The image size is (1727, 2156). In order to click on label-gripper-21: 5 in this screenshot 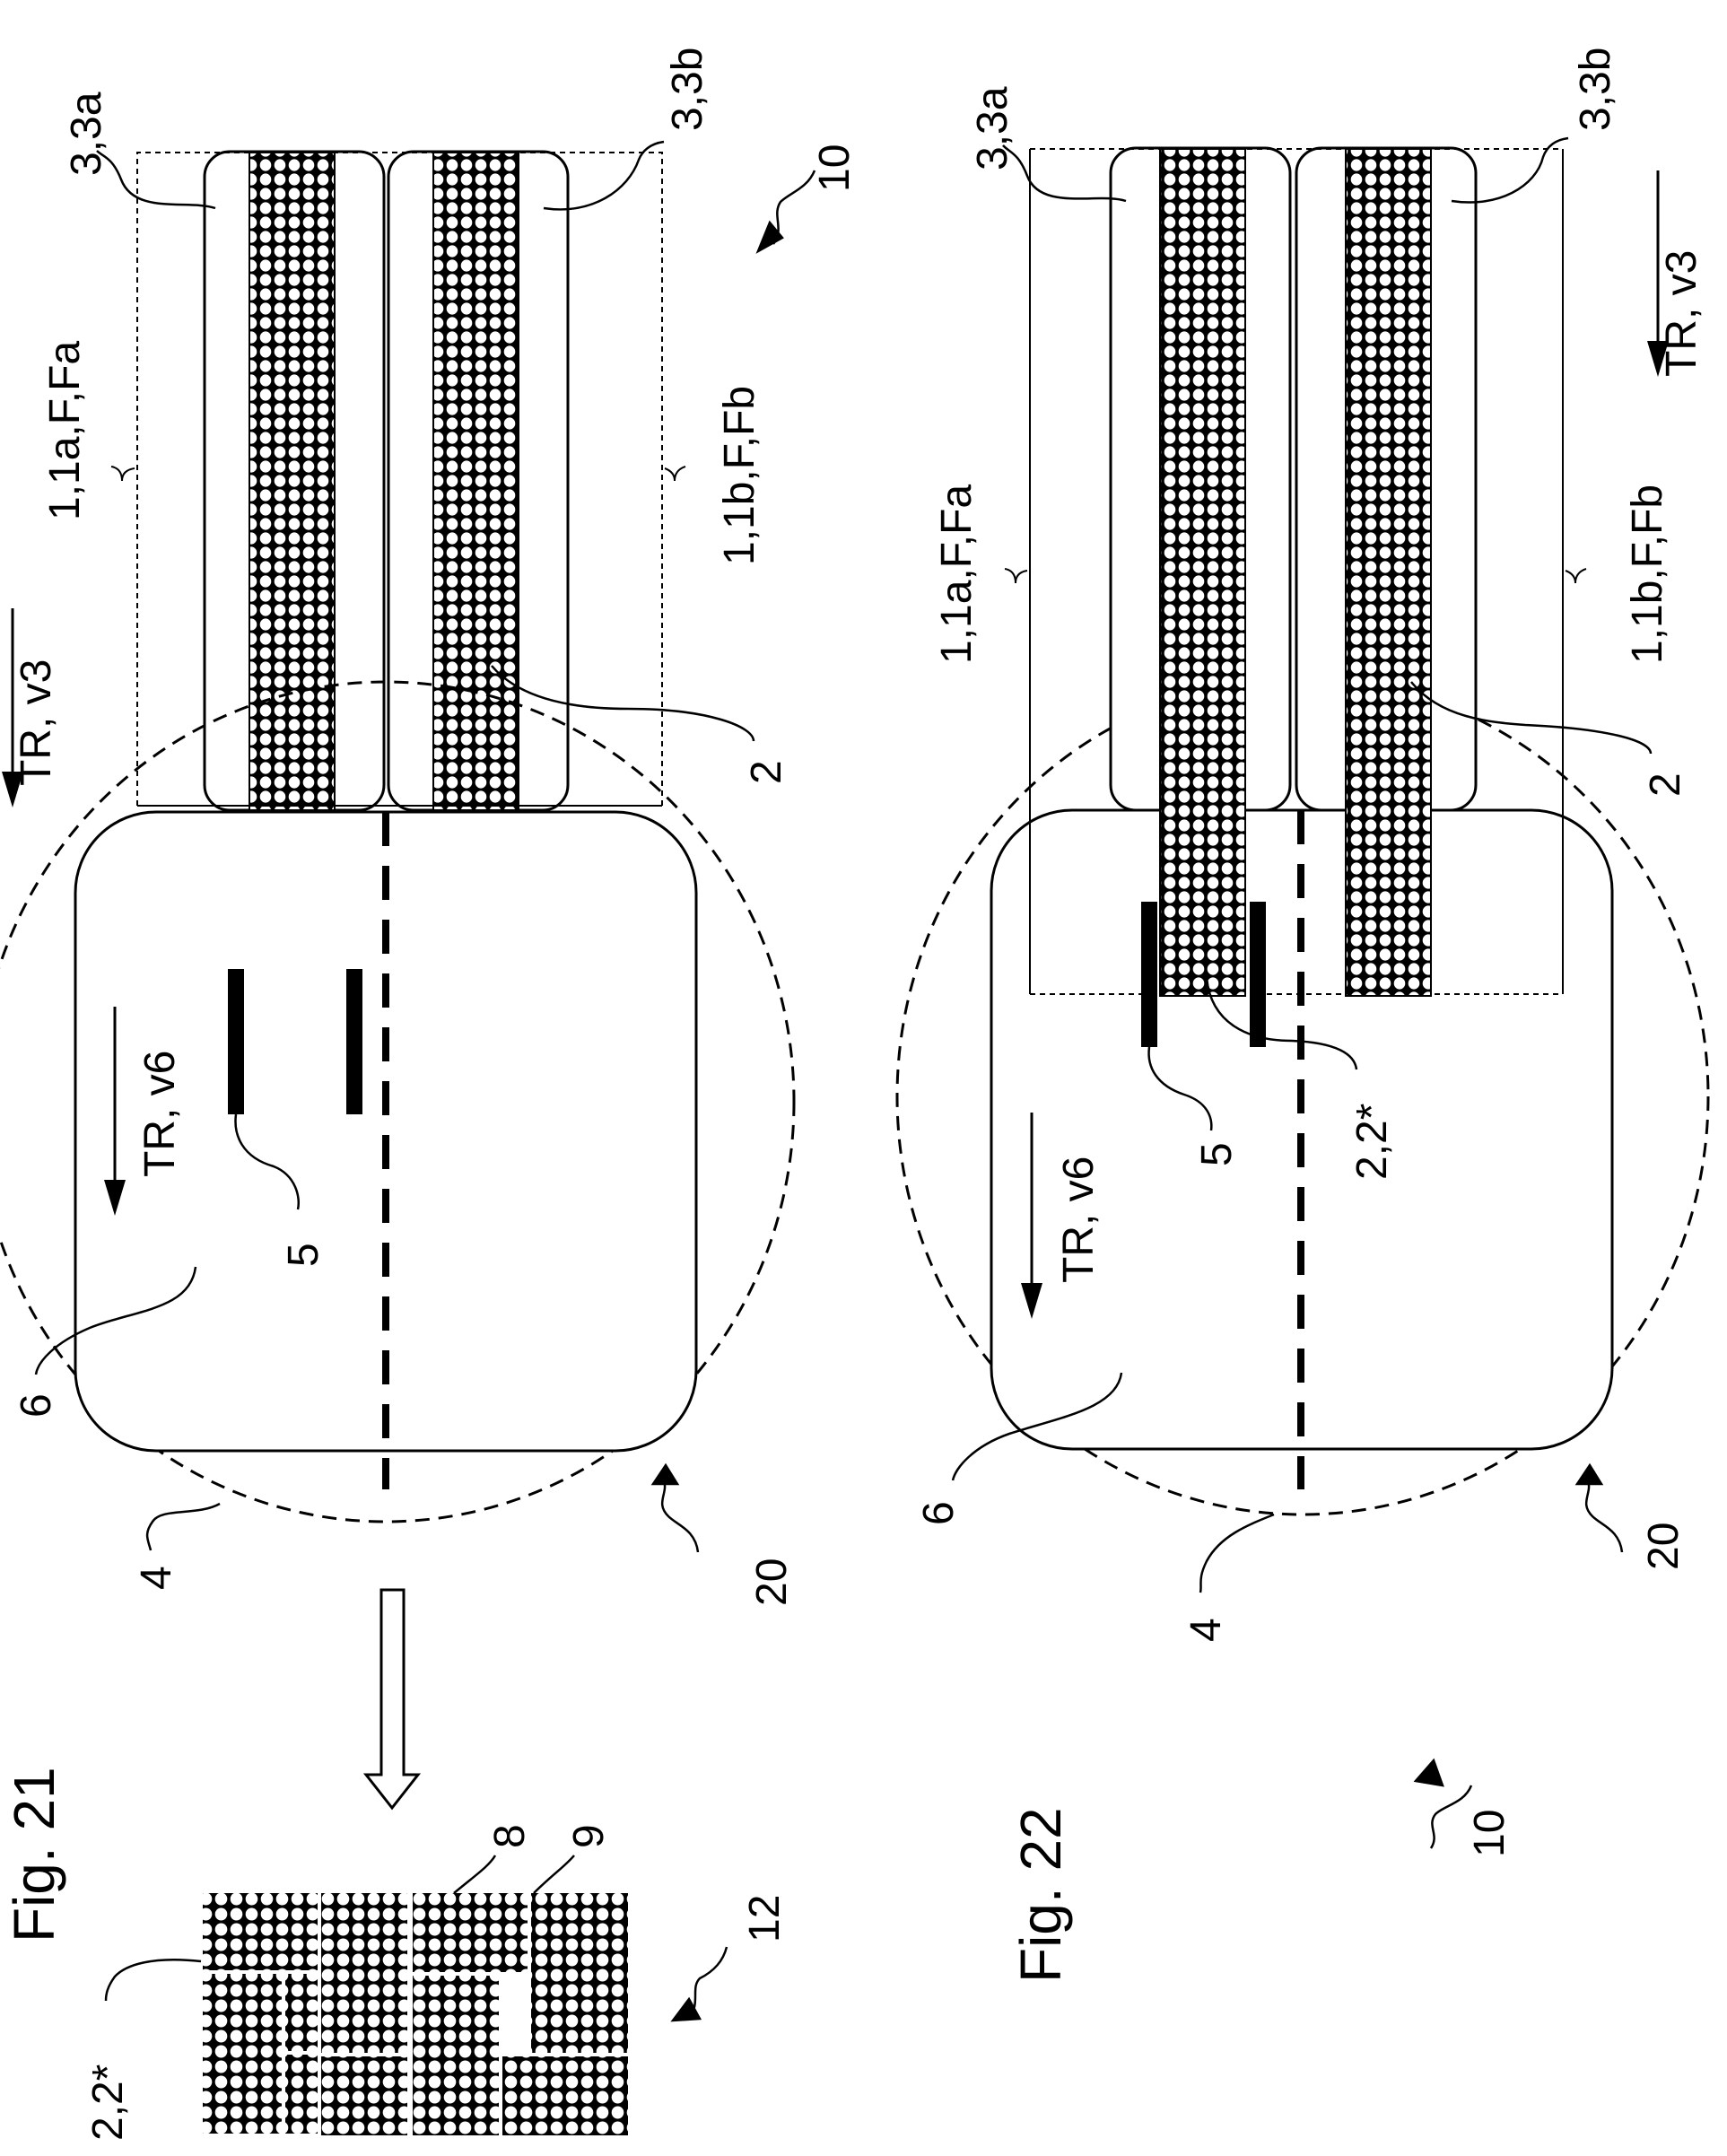, I will do `click(303, 1255)`.